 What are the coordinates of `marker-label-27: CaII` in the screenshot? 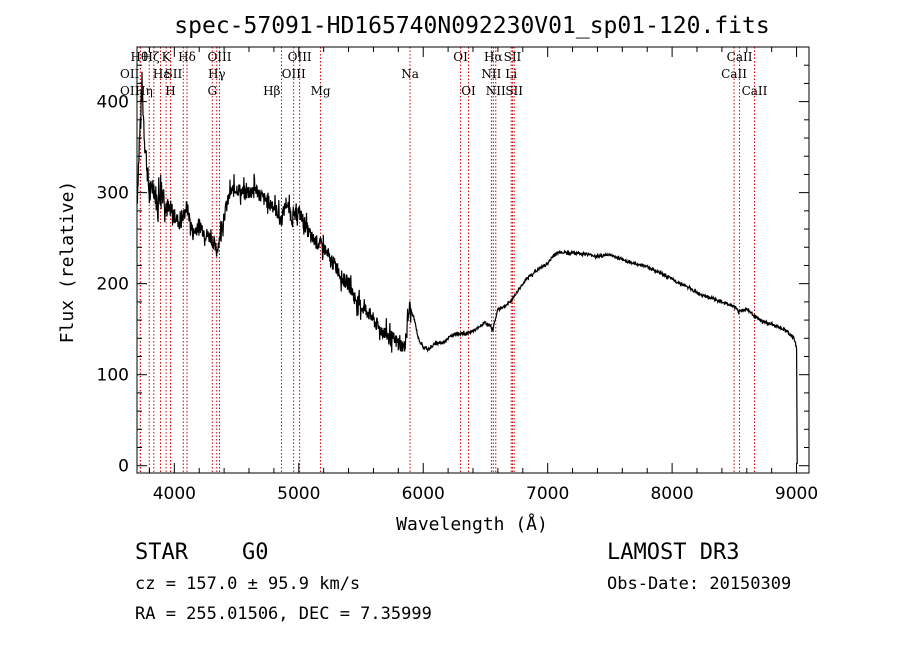 It's located at (740, 57).